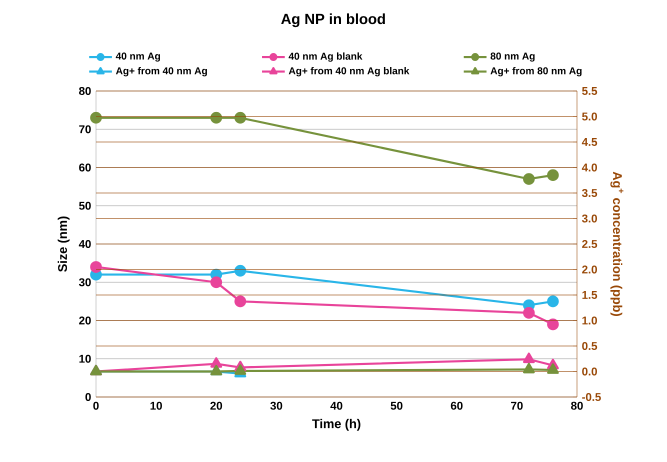 The image size is (667, 462). What do you see at coordinates (590, 244) in the screenshot?
I see `y2-tick-label: 2.5` at bounding box center [590, 244].